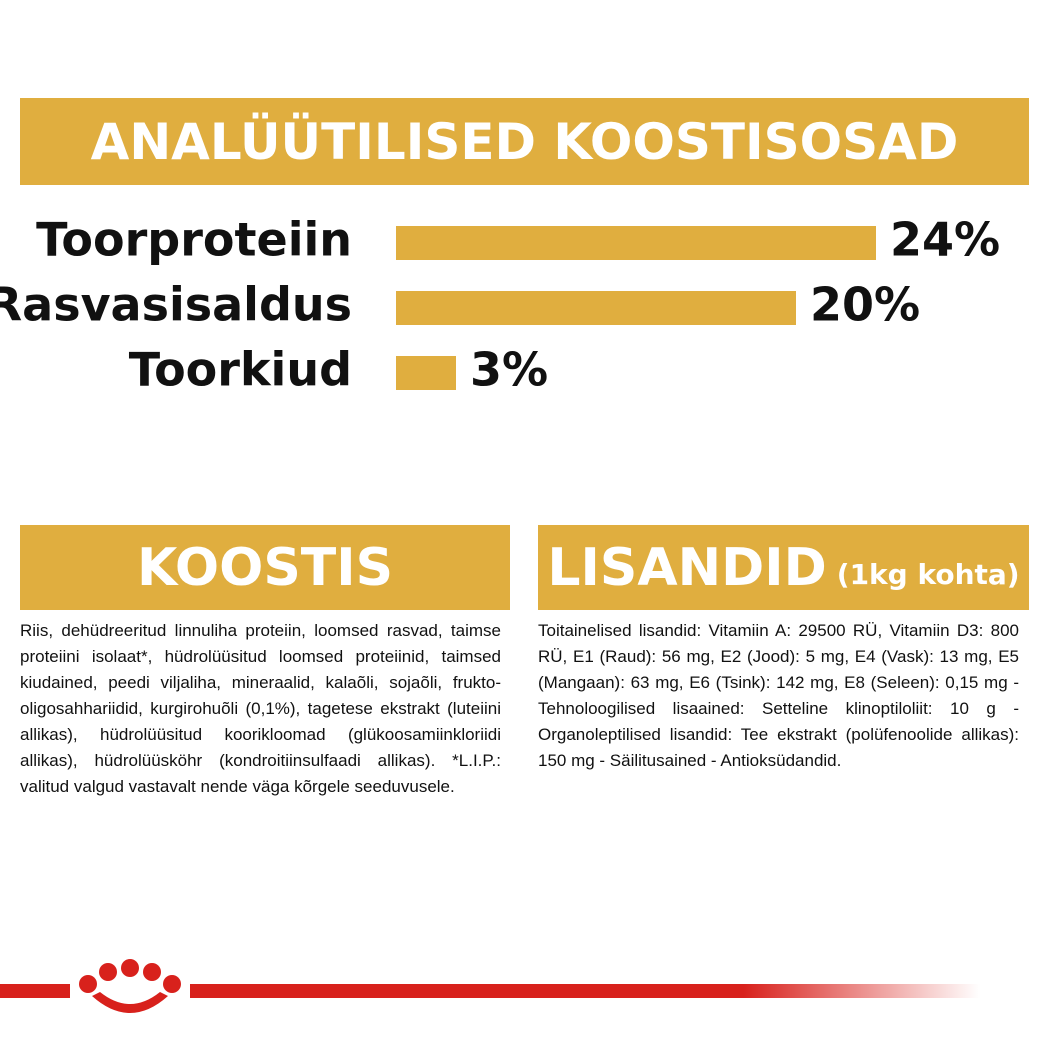 The width and height of the screenshot is (1049, 1049). Describe the element at coordinates (509, 370) in the screenshot. I see `value-label: 3%` at that location.